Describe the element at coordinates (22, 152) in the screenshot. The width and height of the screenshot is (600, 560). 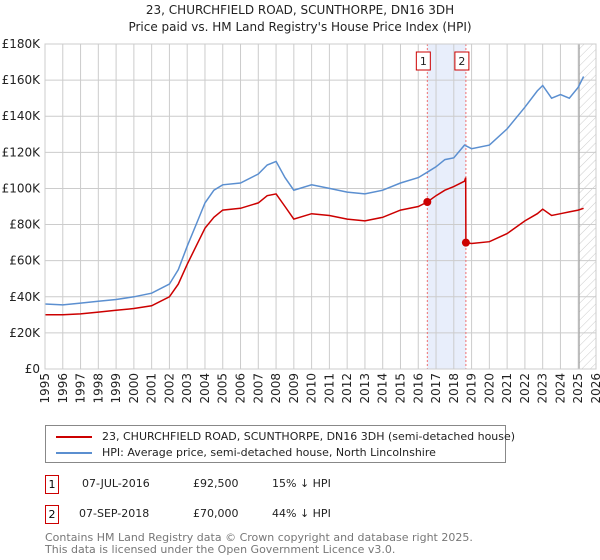
I see `y-tick-label: £120K` at that location.